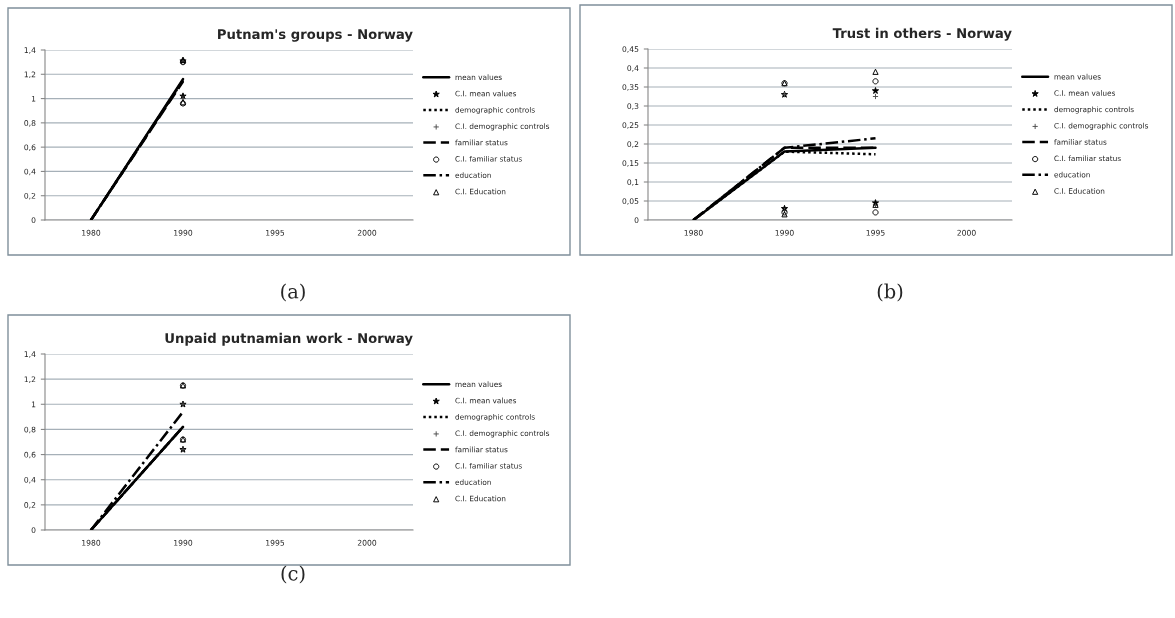  Describe the element at coordinates (890, 292) in the screenshot. I see `text: (b)` at that location.